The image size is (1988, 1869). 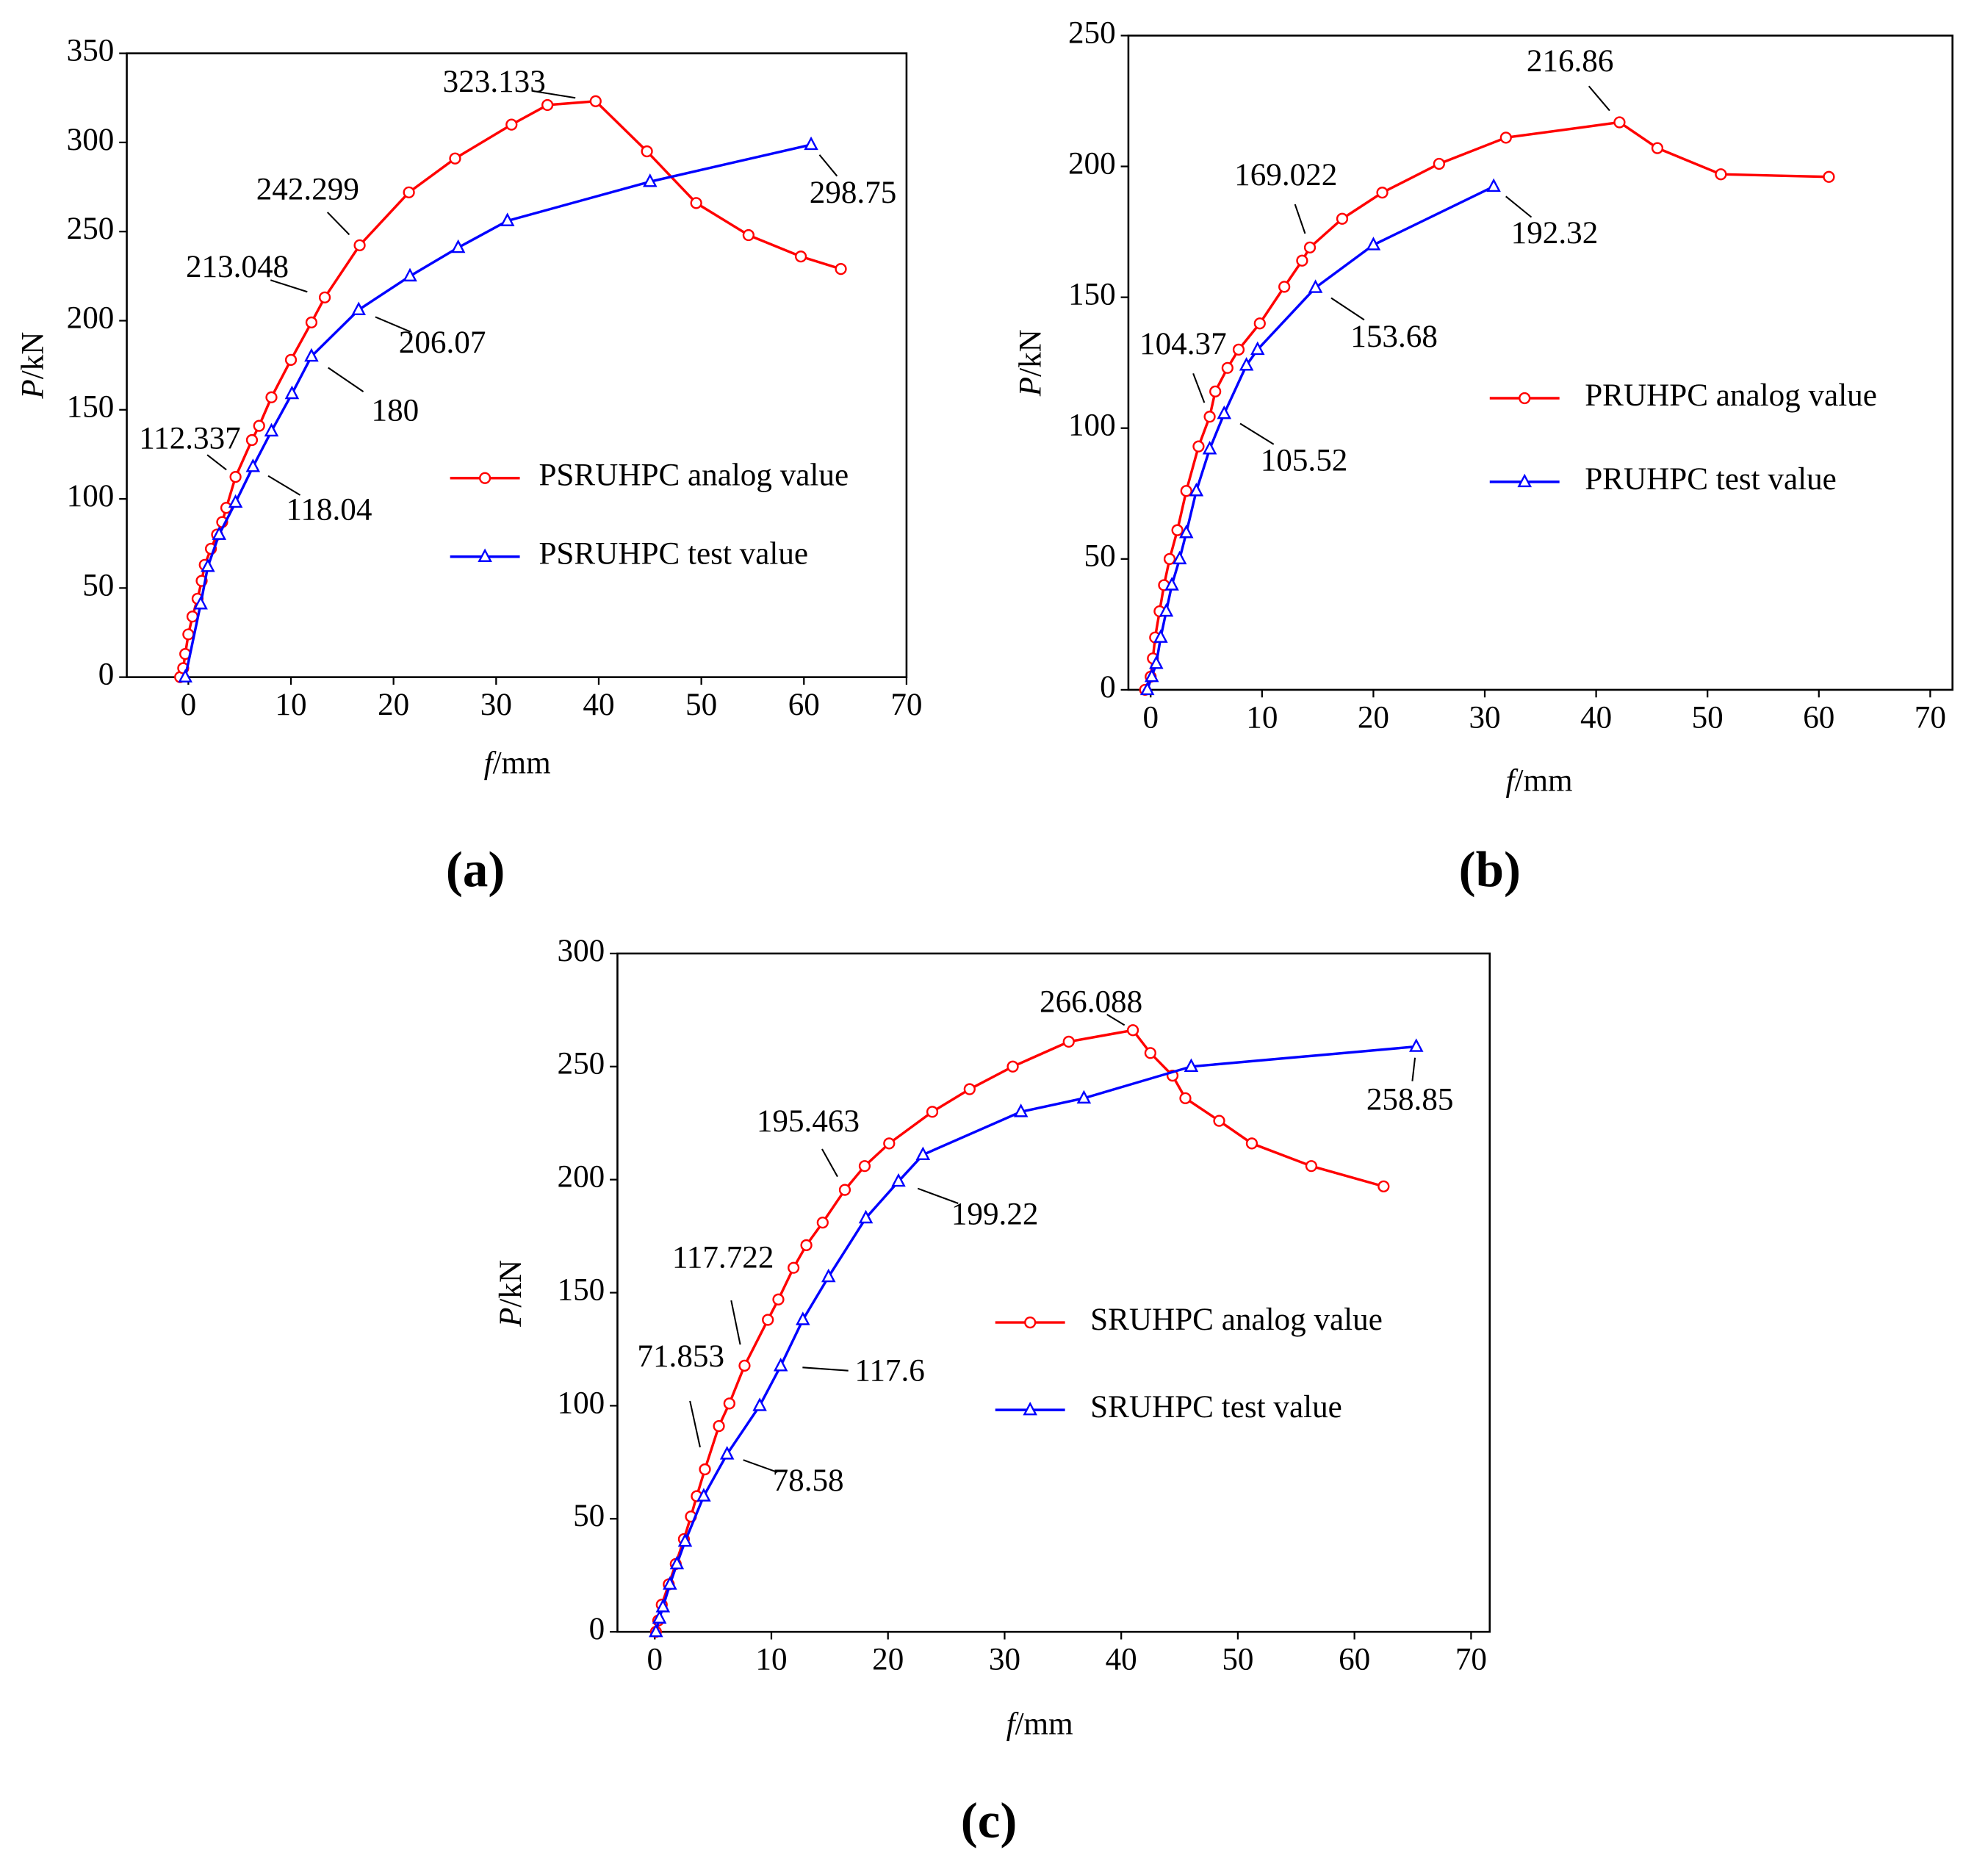 I want to click on data-label: 266.088, so click(x=1091, y=1002).